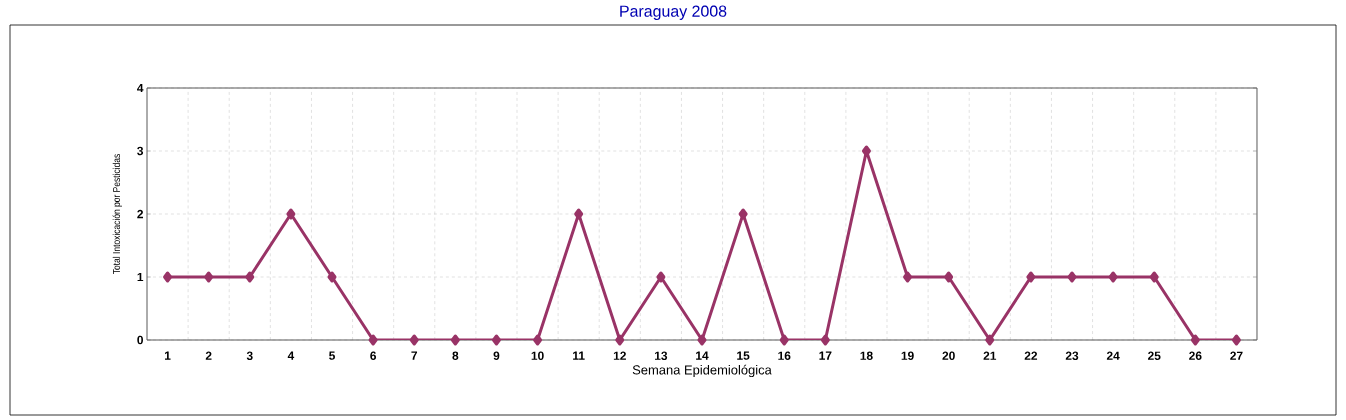  Describe the element at coordinates (496, 355) in the screenshot. I see `x-tick-label: 9` at that location.